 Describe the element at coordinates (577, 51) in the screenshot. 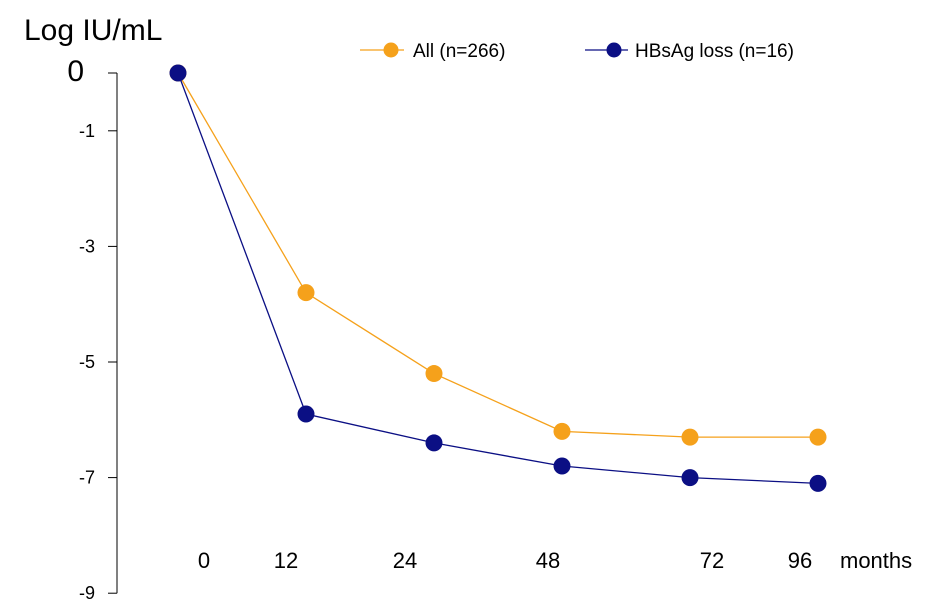

I see `legend: All (n=266) HBsAg loss (n=16)` at that location.